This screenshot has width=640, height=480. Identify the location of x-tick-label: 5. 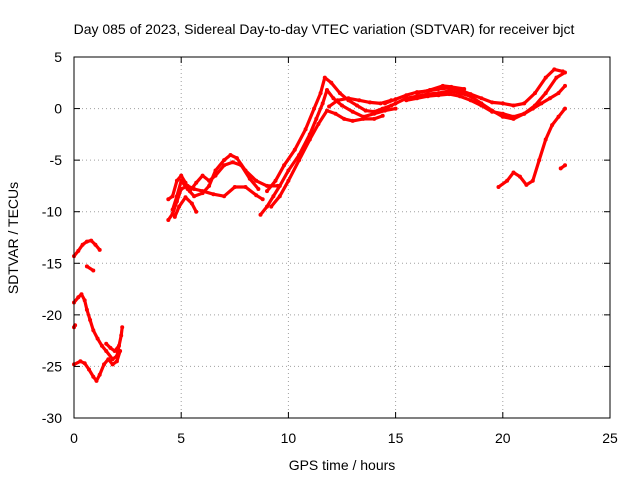
(181, 438).